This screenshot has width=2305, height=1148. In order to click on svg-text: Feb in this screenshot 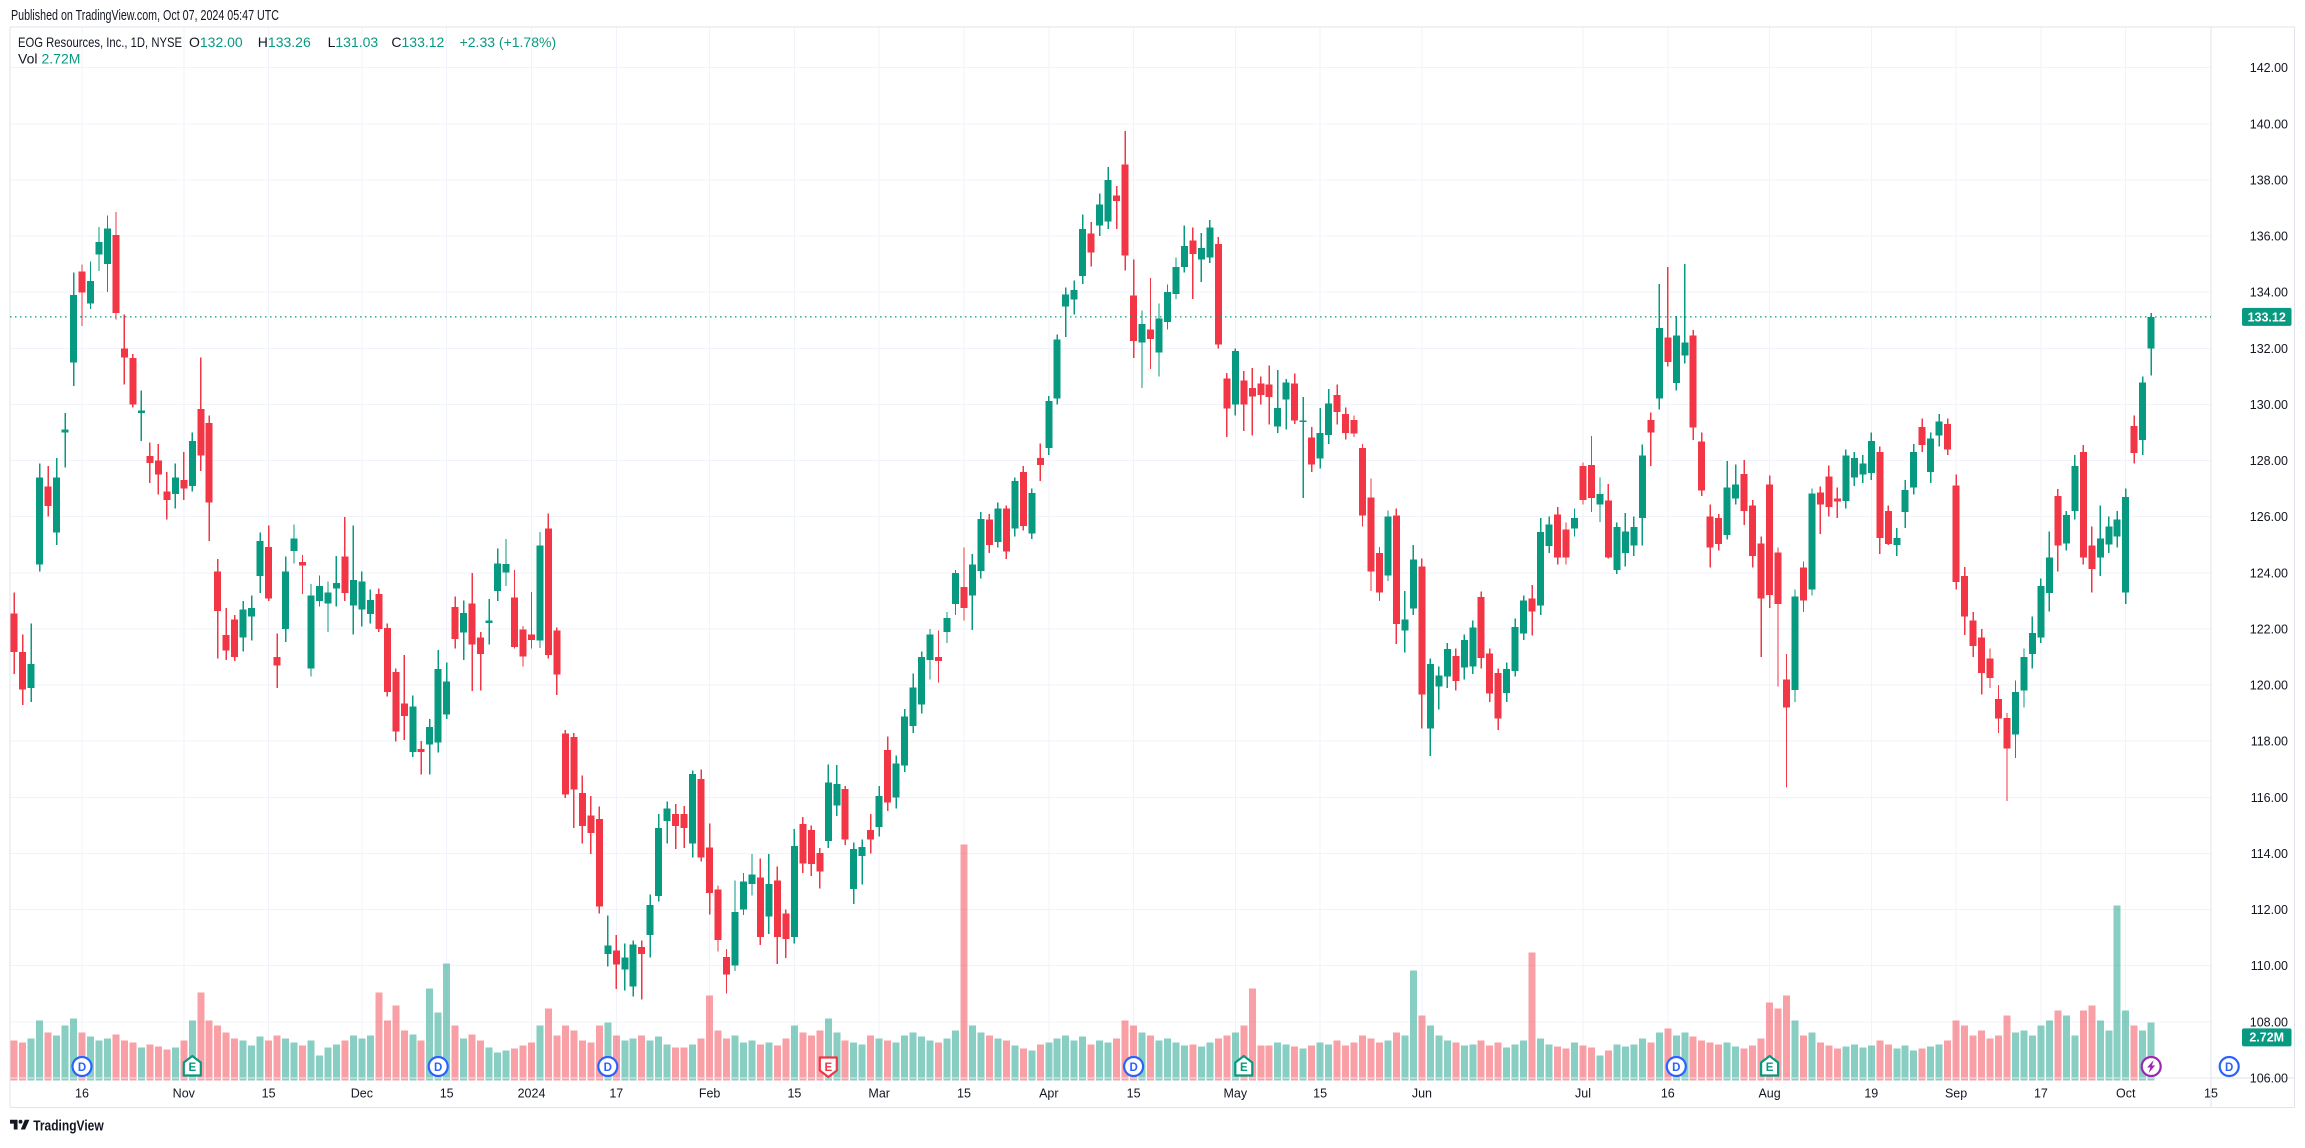, I will do `click(710, 1094)`.